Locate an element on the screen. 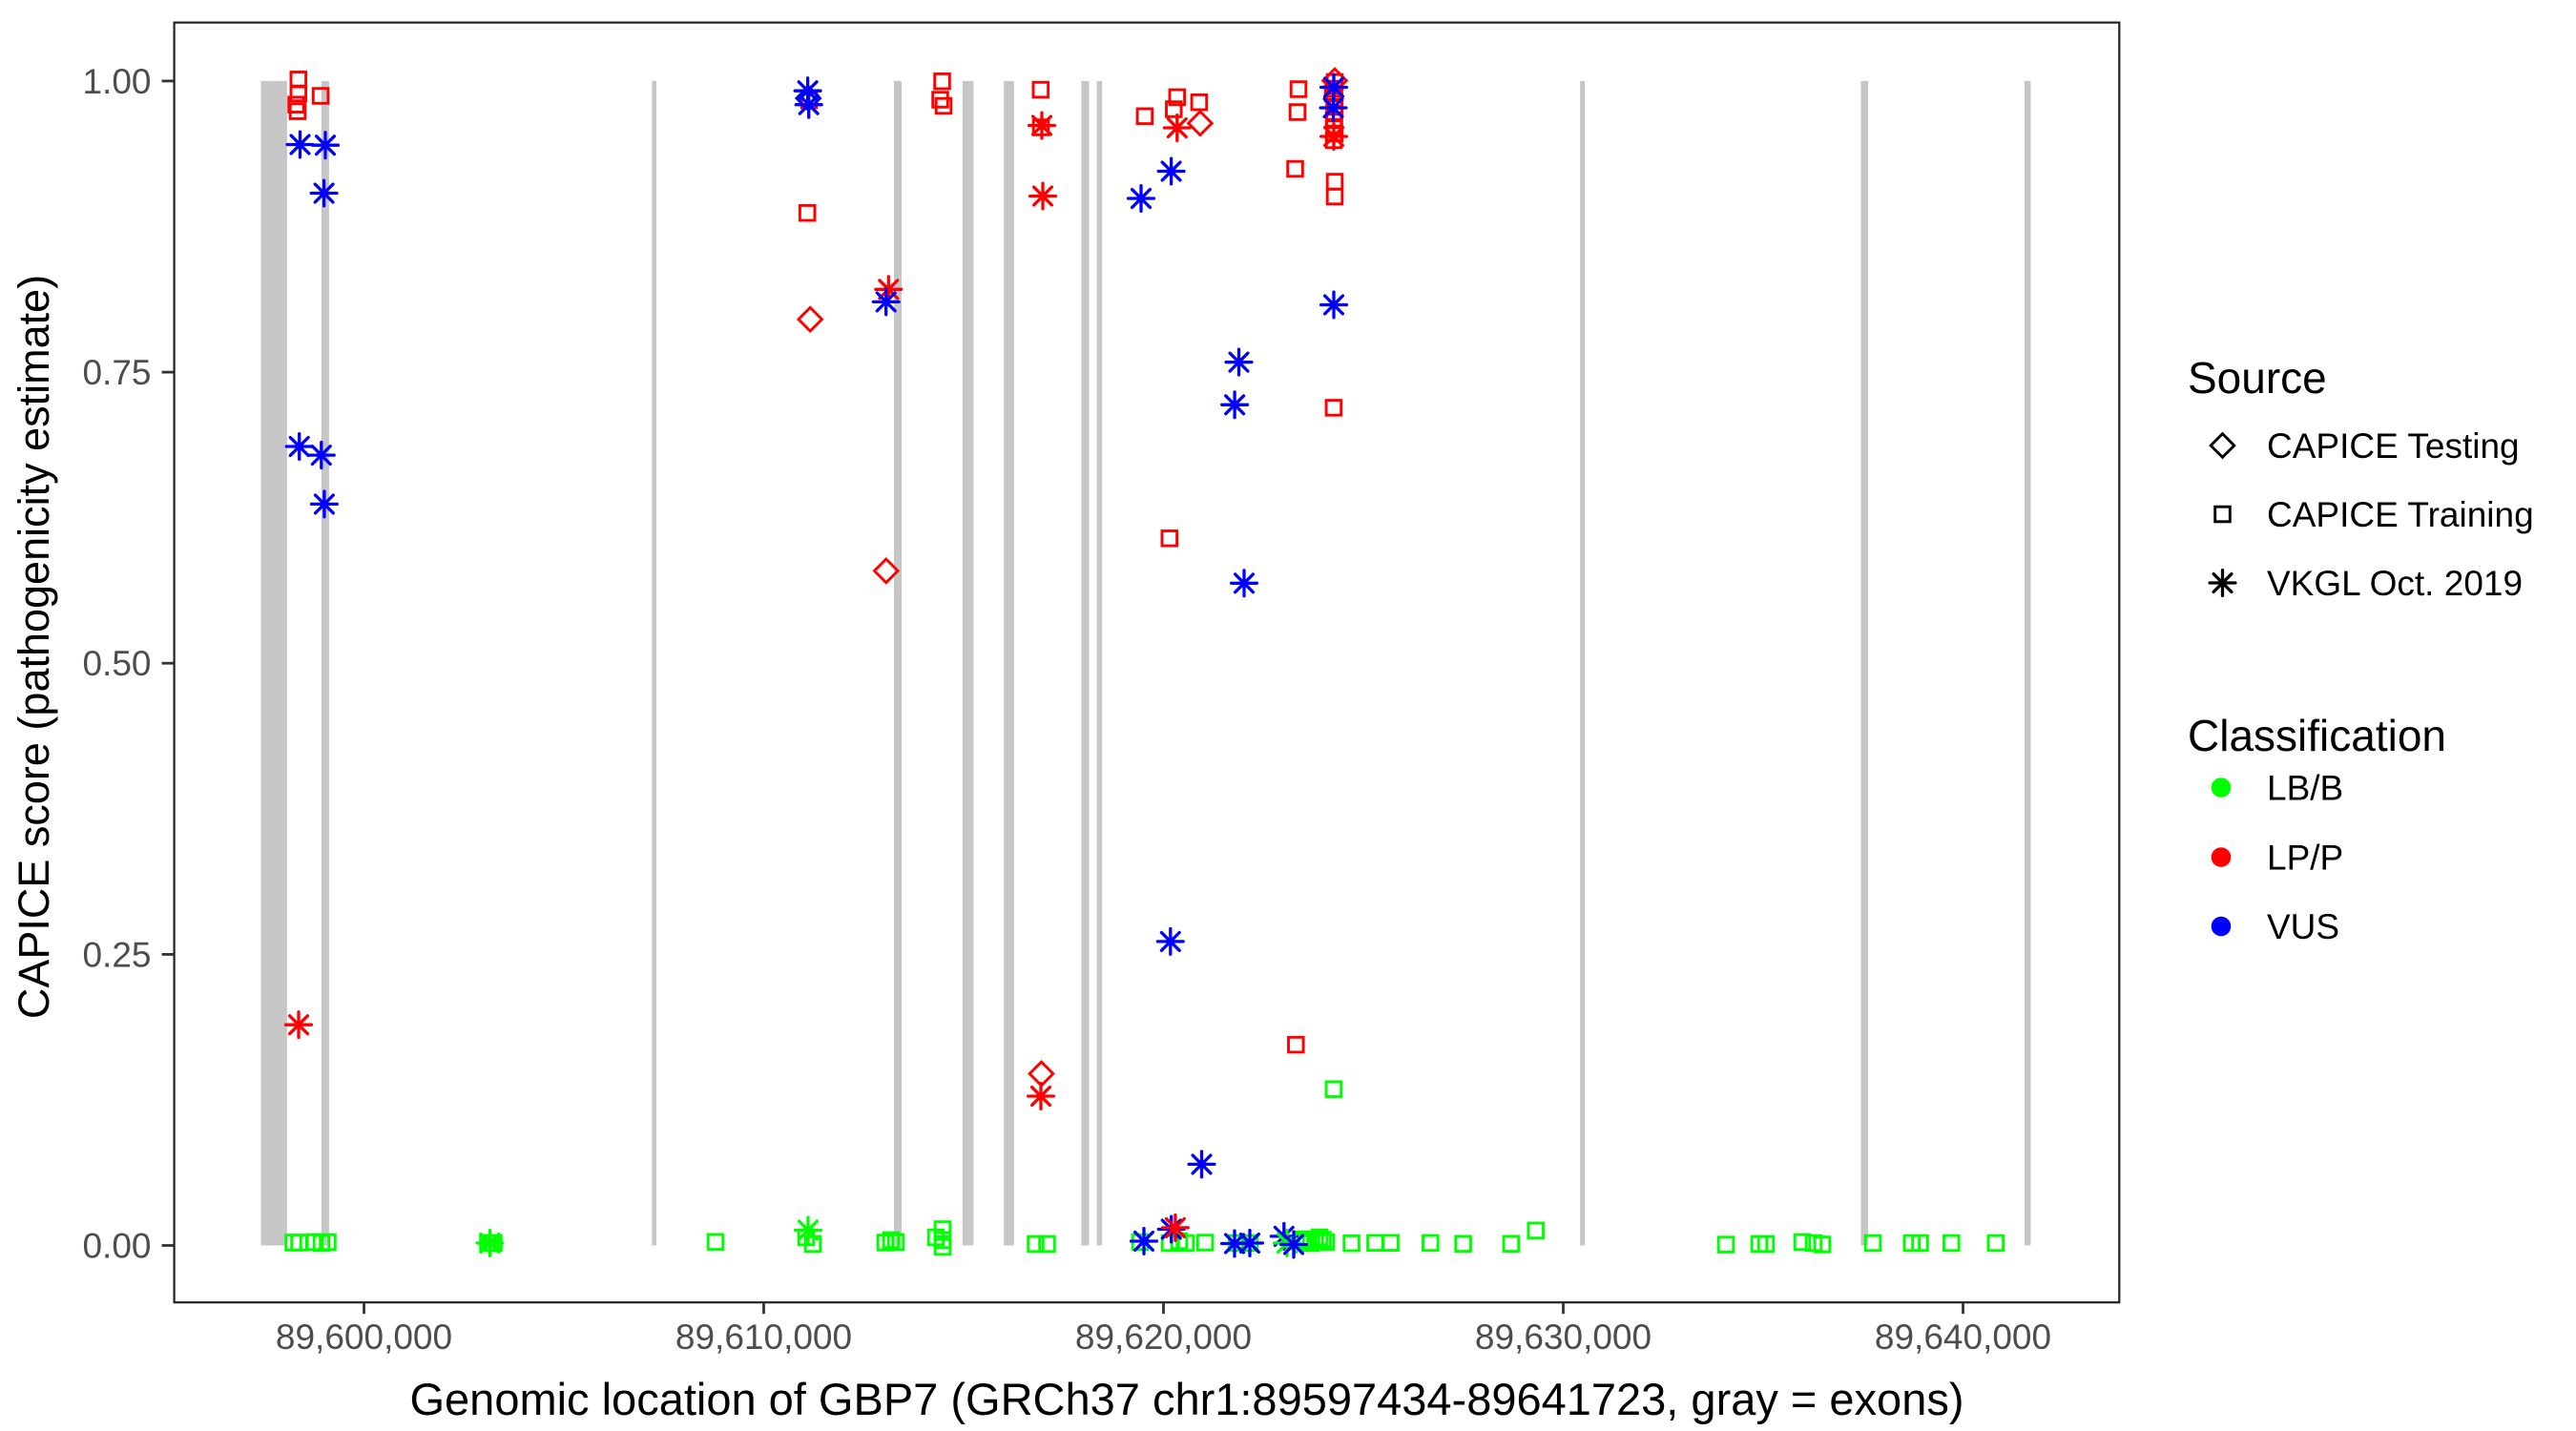  svg-text:CAPICE score (pathogenicity es: CAPICE score (pathogenicity estimate) is located at coordinates (34, 647).